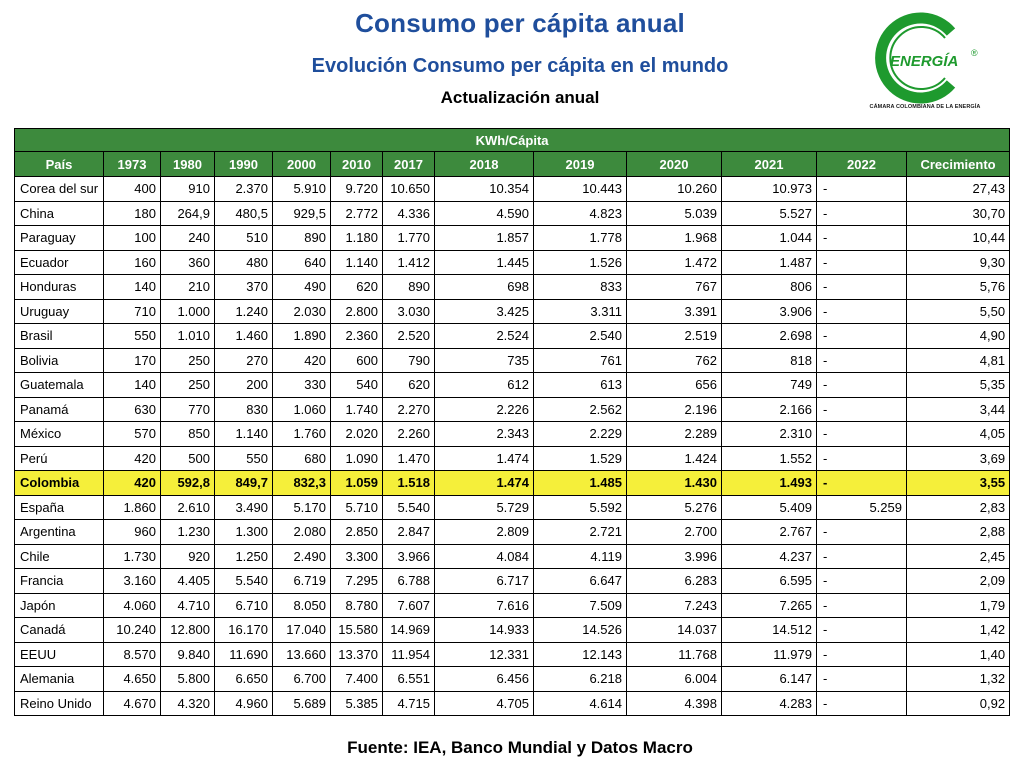 The height and width of the screenshot is (766, 1024). What do you see at coordinates (356, 189) in the screenshot?
I see `value-cell: 9.720` at bounding box center [356, 189].